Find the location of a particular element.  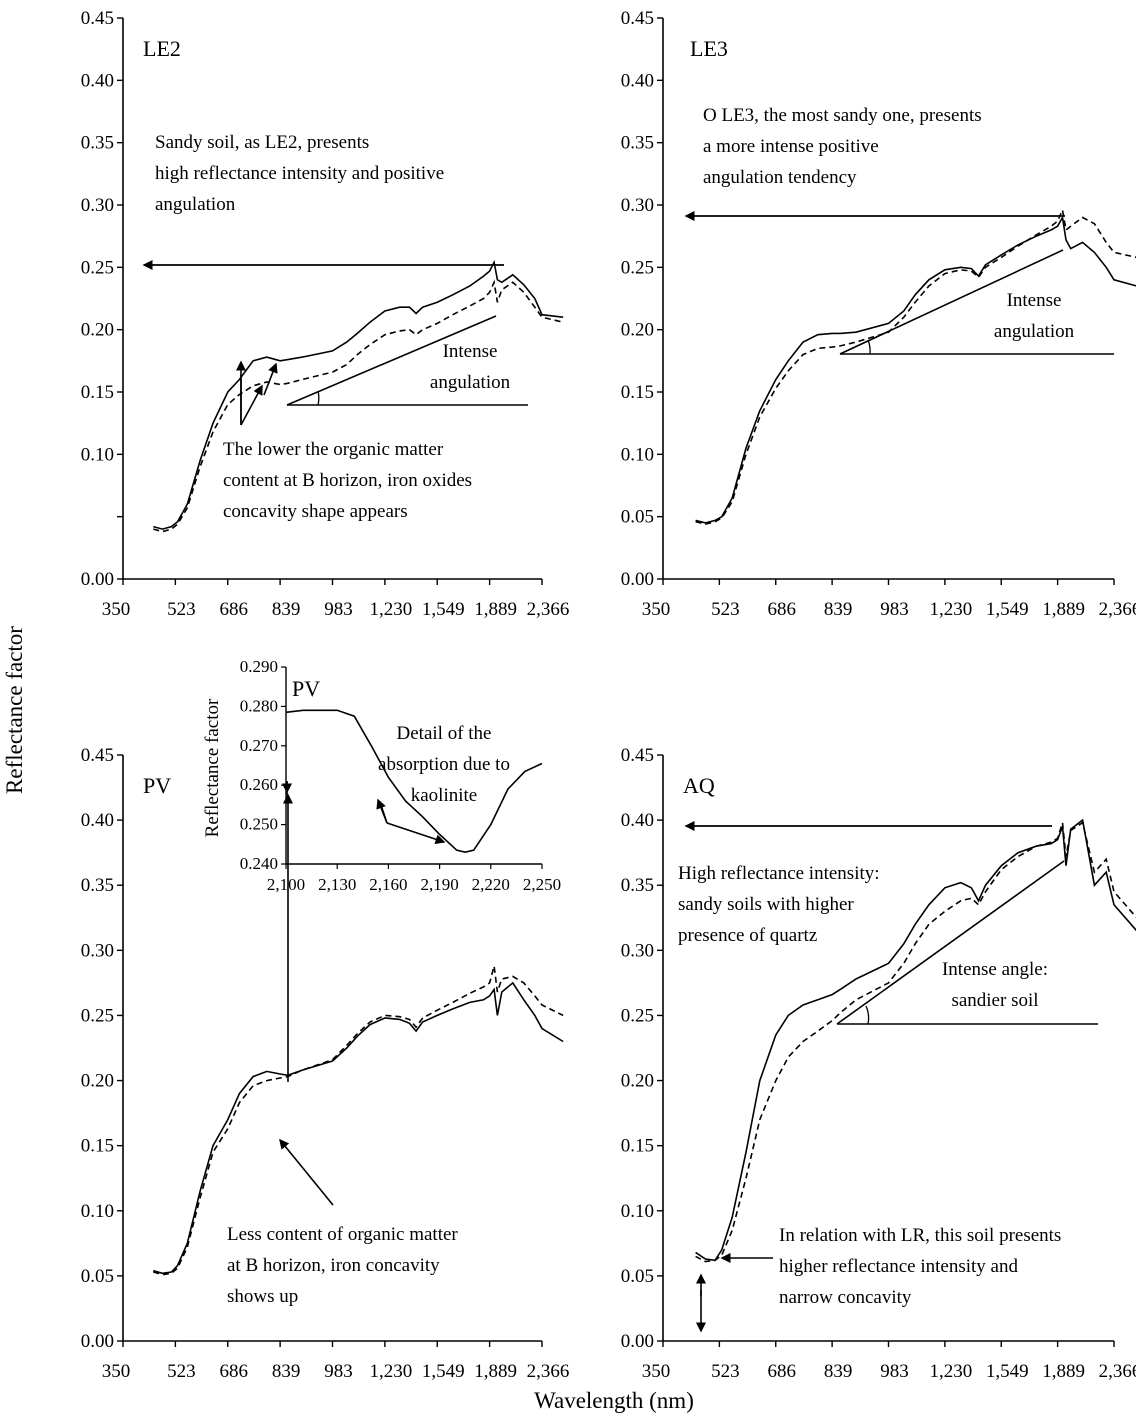

figure-y-axis-title: Reflectance factor is located at coordinates (14, 710).